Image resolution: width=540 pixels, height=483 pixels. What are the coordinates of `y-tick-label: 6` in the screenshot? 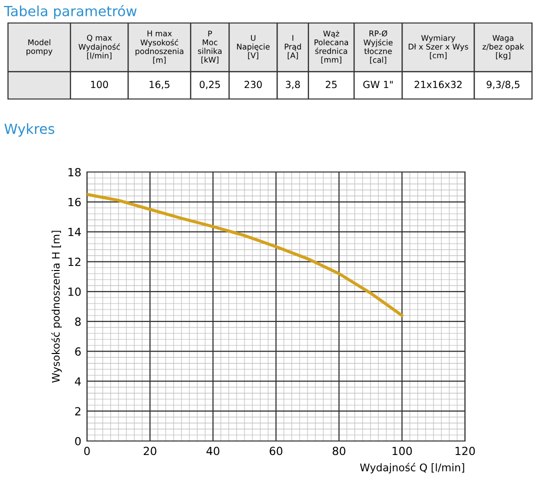 It's located at (78, 351).